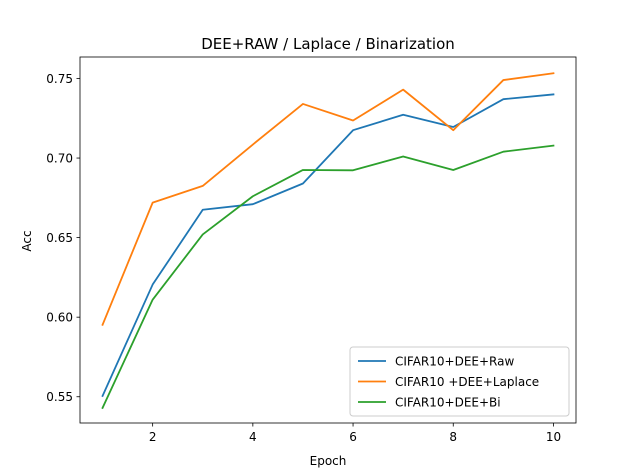 The width and height of the screenshot is (640, 476). Describe the element at coordinates (448, 403) in the screenshot. I see `legend-label: CIFAR10+DEE+Bi` at that location.